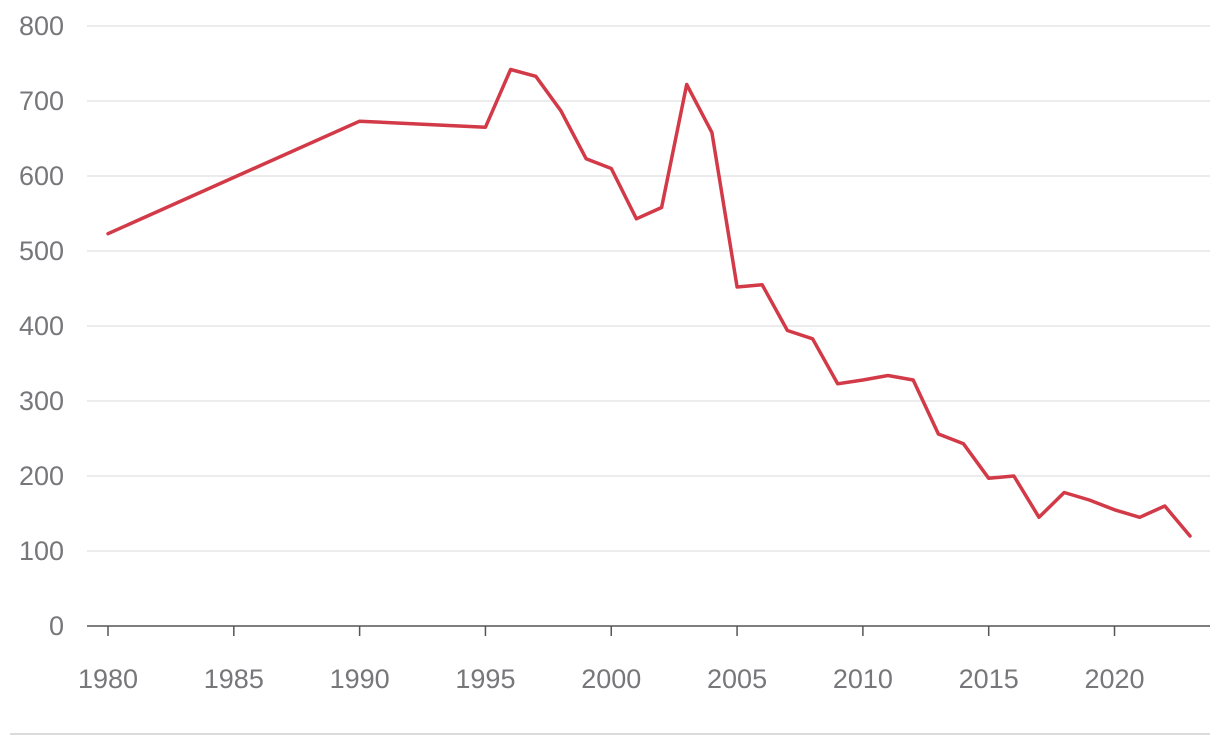 The height and width of the screenshot is (746, 1220). What do you see at coordinates (41, 101) in the screenshot?
I see `y-tick-label-700: 700` at bounding box center [41, 101].